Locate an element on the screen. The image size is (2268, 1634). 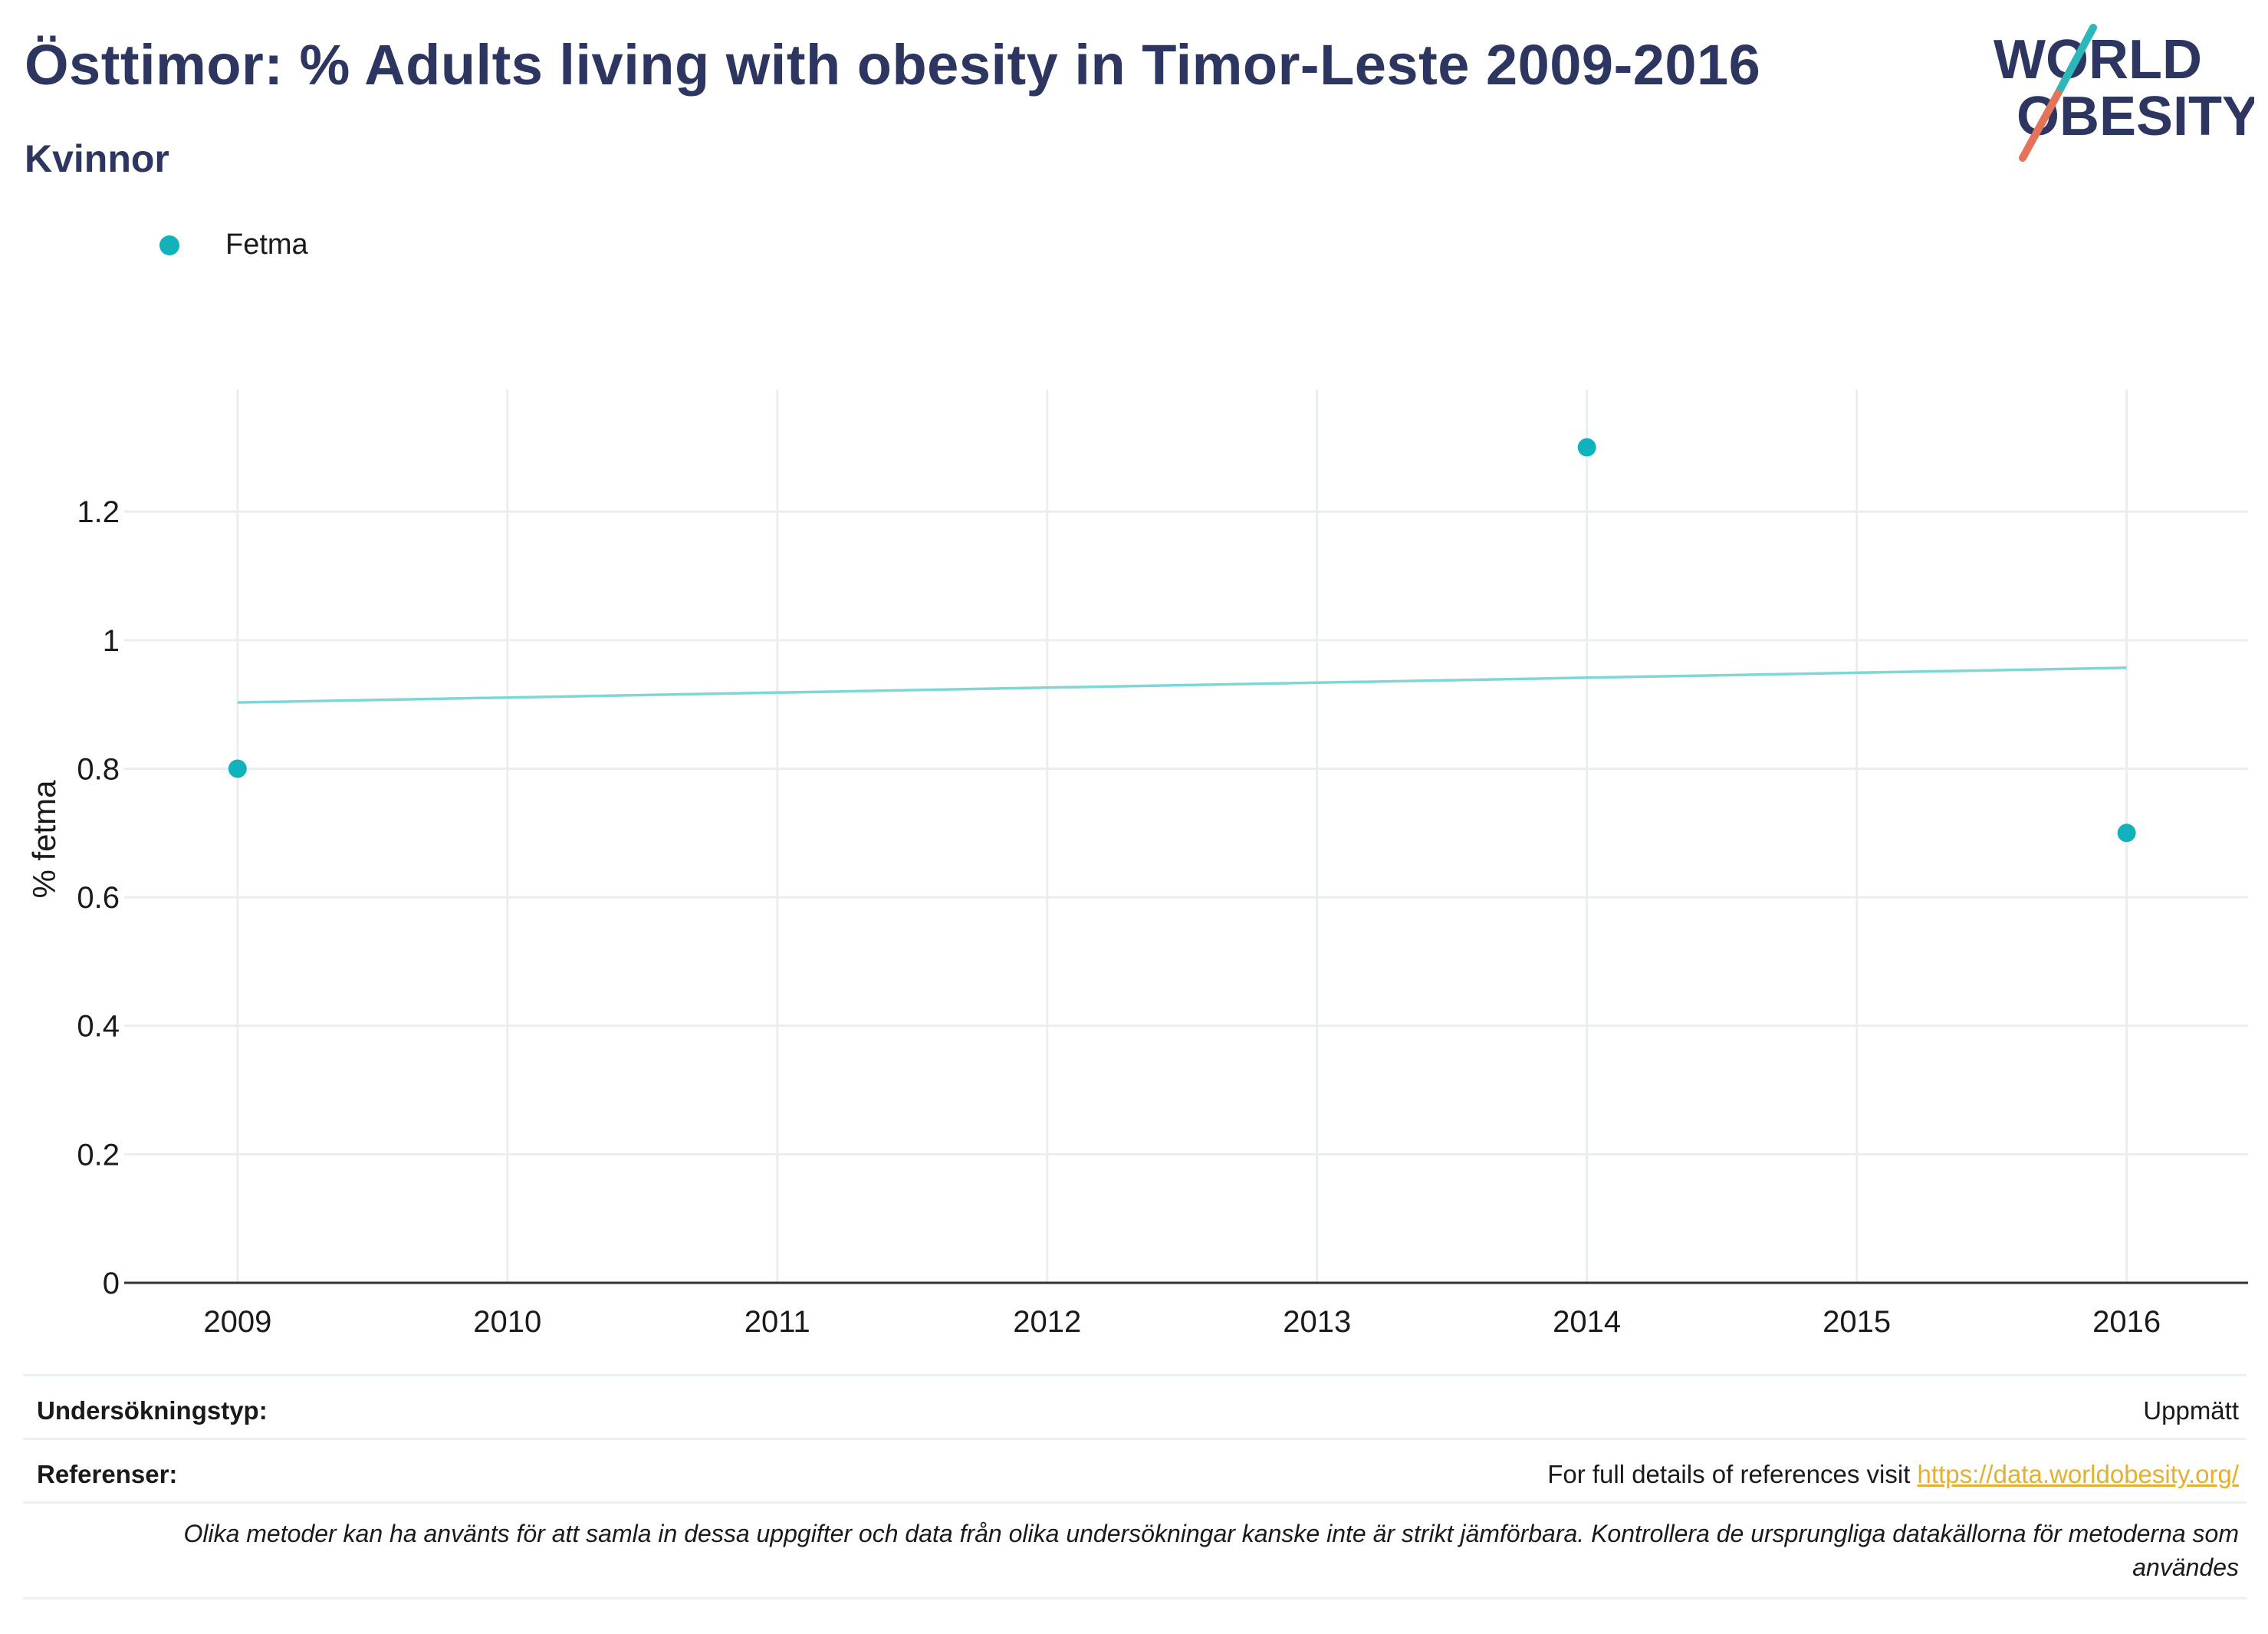
y-tick-label: 1.2 is located at coordinates (98, 512).